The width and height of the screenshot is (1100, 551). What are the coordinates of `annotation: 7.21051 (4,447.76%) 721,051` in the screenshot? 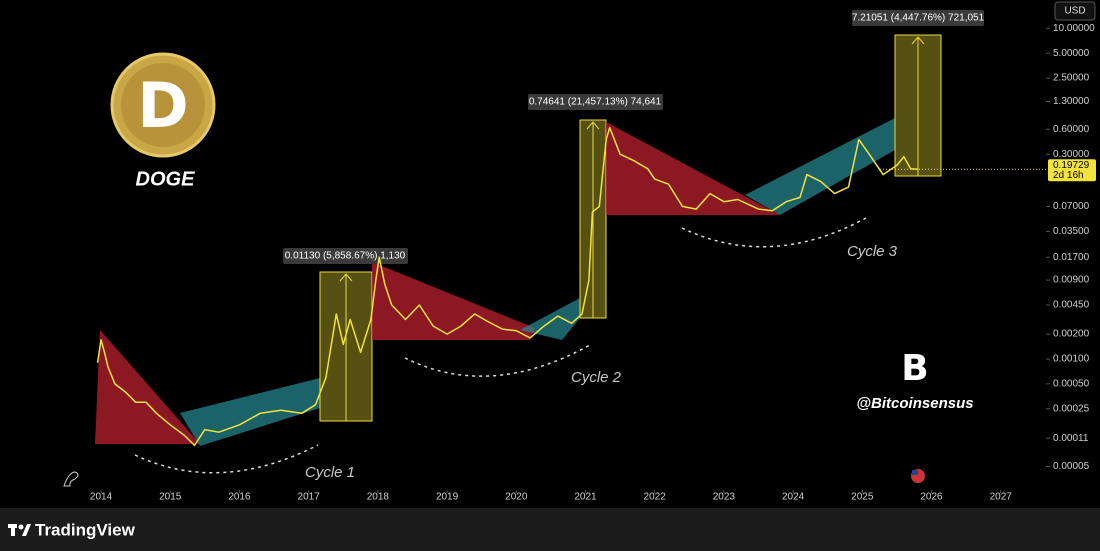 It's located at (918, 18).